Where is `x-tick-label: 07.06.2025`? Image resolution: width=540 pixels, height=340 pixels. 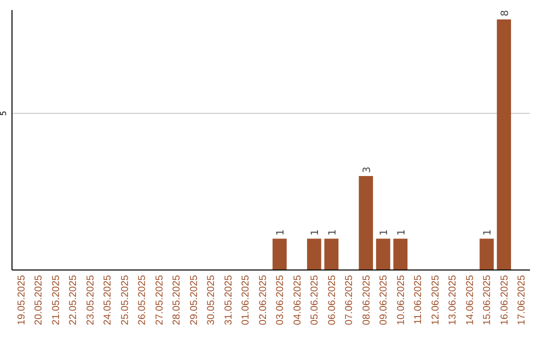
x-tick-label: 07.06.2025 is located at coordinates (350, 300).